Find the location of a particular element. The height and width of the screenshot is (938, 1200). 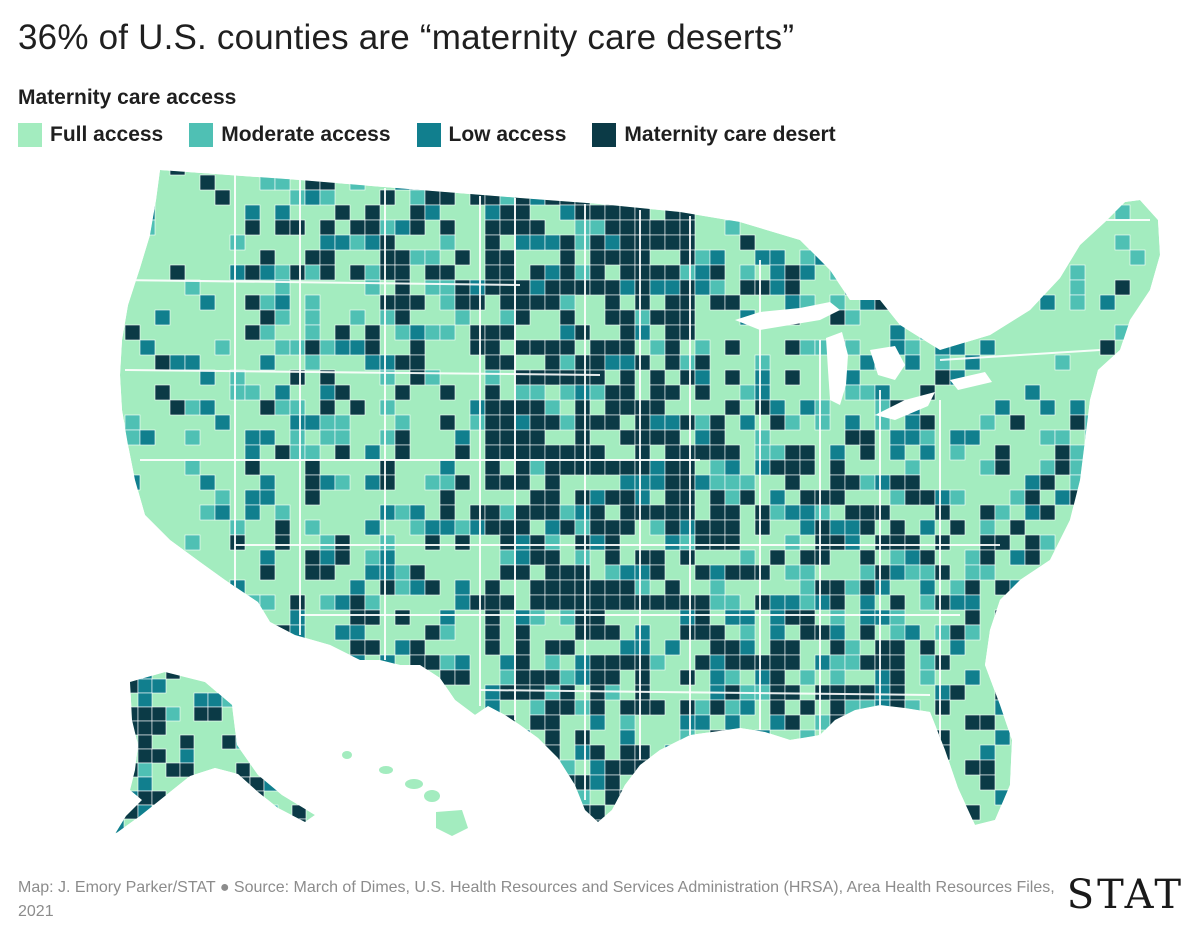

legend-item-moderate-access: Moderate access is located at coordinates (290, 135).